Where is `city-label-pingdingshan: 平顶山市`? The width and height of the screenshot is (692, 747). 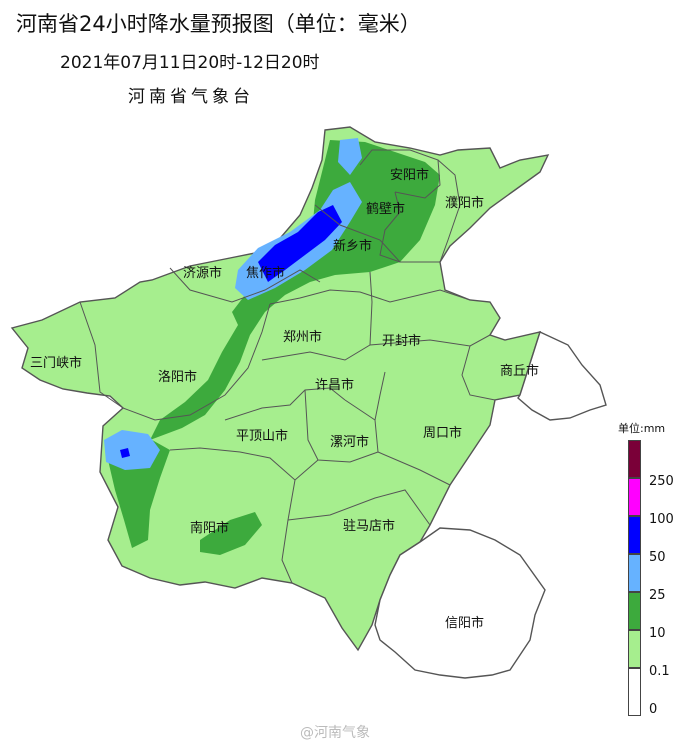 city-label-pingdingshan: 平顶山市 is located at coordinates (262, 436).